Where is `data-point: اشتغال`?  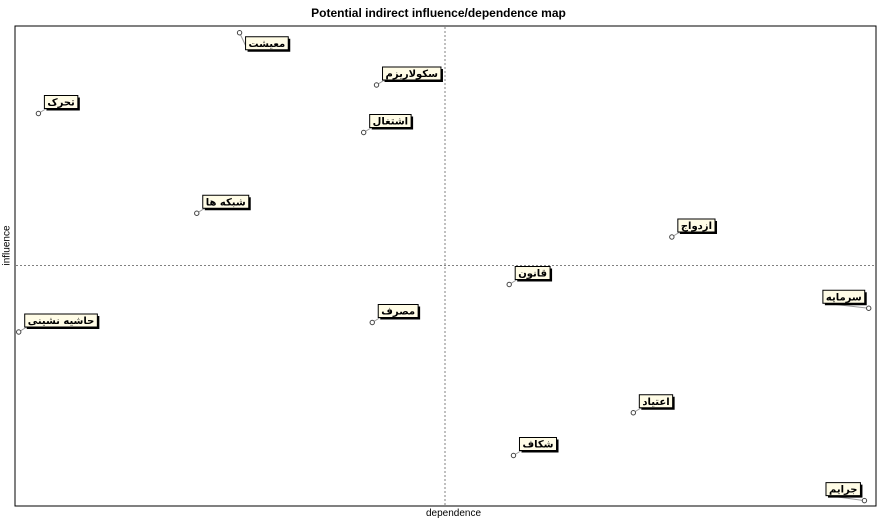
data-point: اشتغال is located at coordinates (387, 125).